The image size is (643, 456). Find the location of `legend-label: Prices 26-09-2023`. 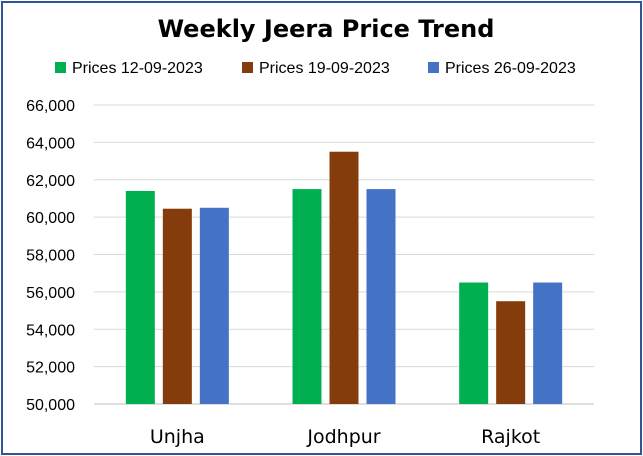

legend-label: Prices 26-09-2023 is located at coordinates (510, 68).